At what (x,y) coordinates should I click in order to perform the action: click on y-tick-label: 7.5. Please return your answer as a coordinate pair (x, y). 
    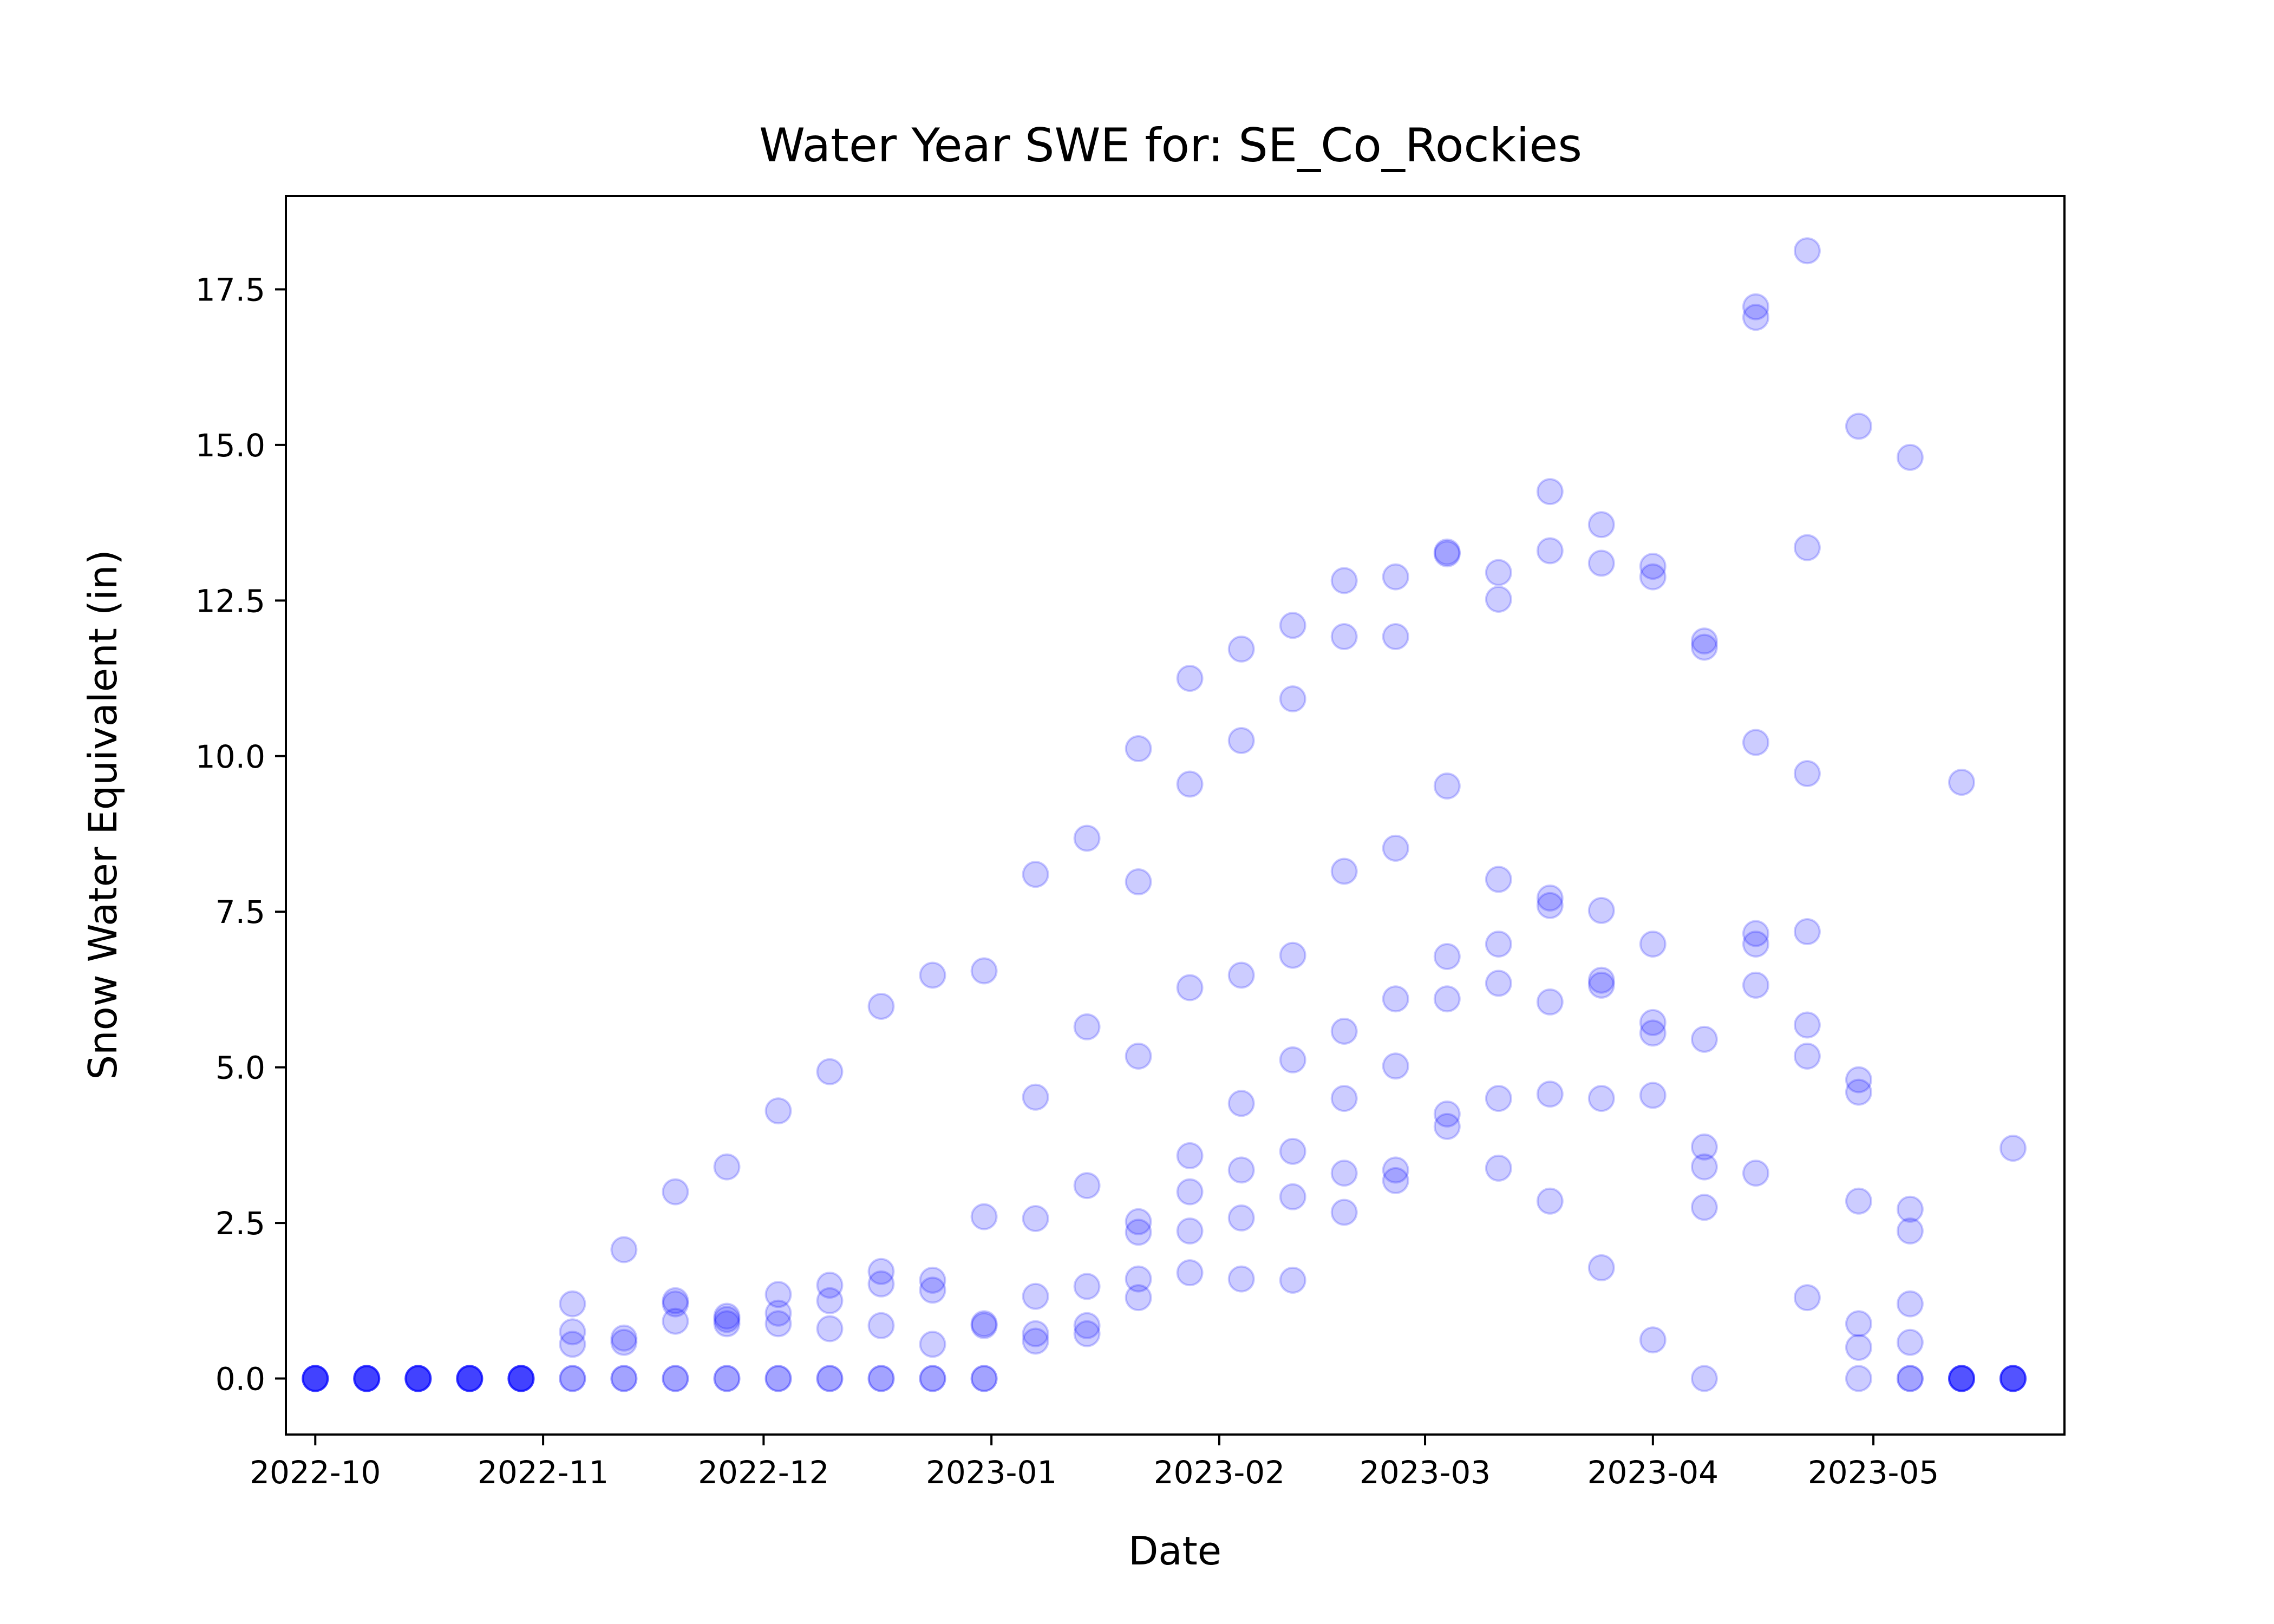
    Looking at the image, I should click on (240, 912).